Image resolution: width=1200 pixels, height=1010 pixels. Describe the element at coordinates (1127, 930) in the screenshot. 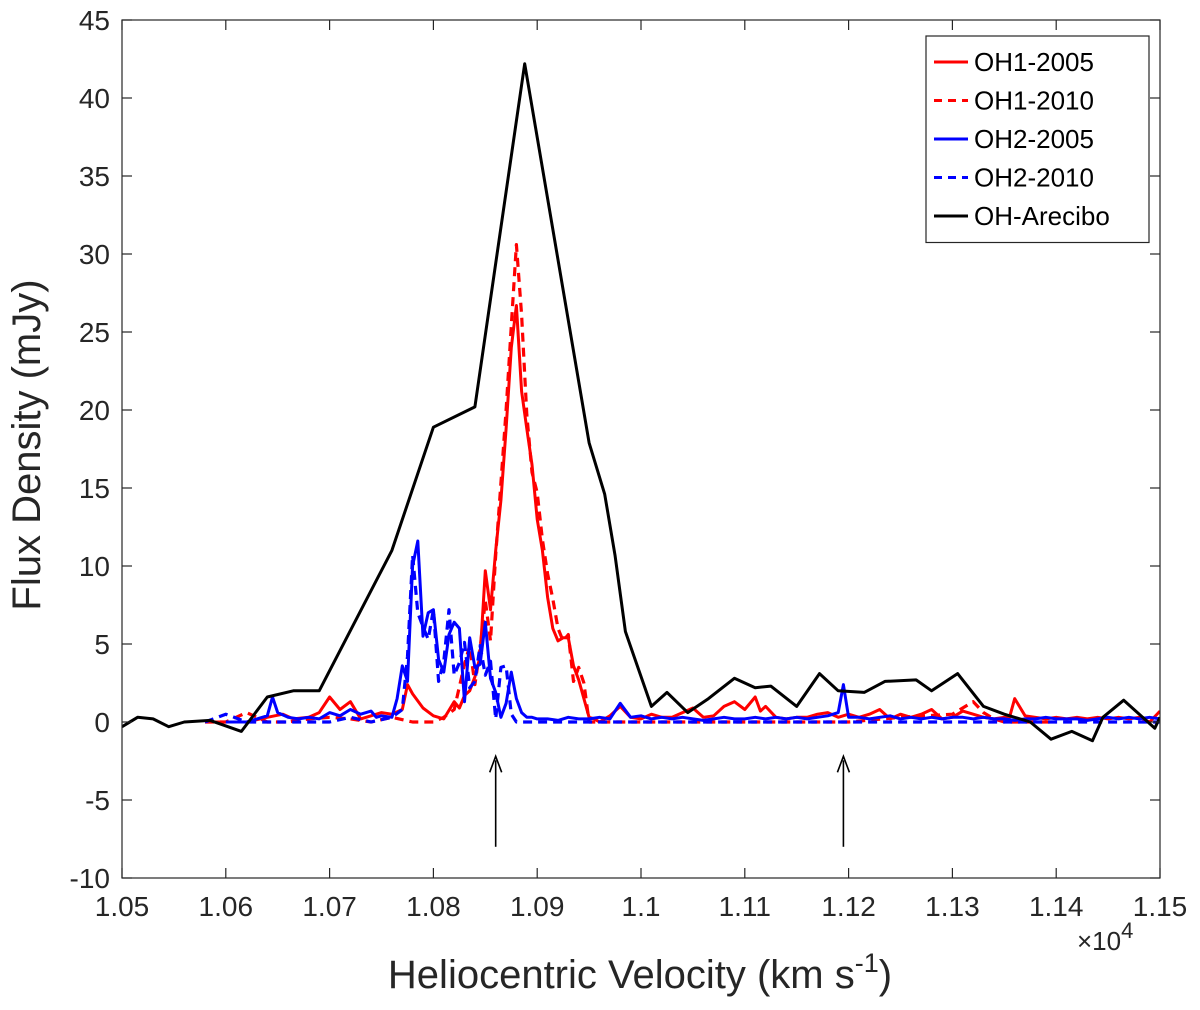

I see `x-axis-exponent-power: 4` at that location.